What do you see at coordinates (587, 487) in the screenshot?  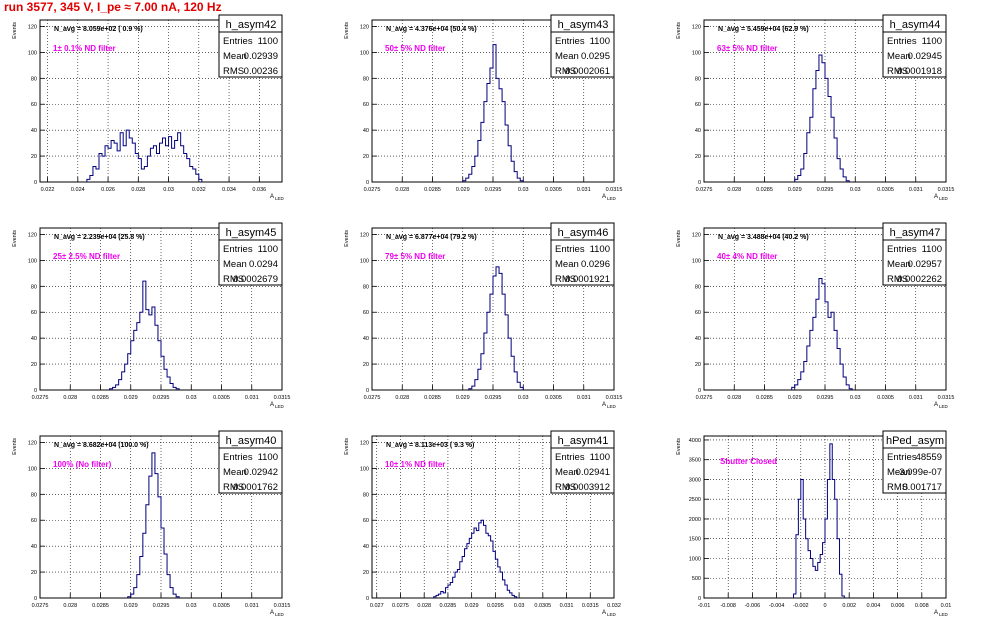 I see `stat-value-rms: 0.0003912` at bounding box center [587, 487].